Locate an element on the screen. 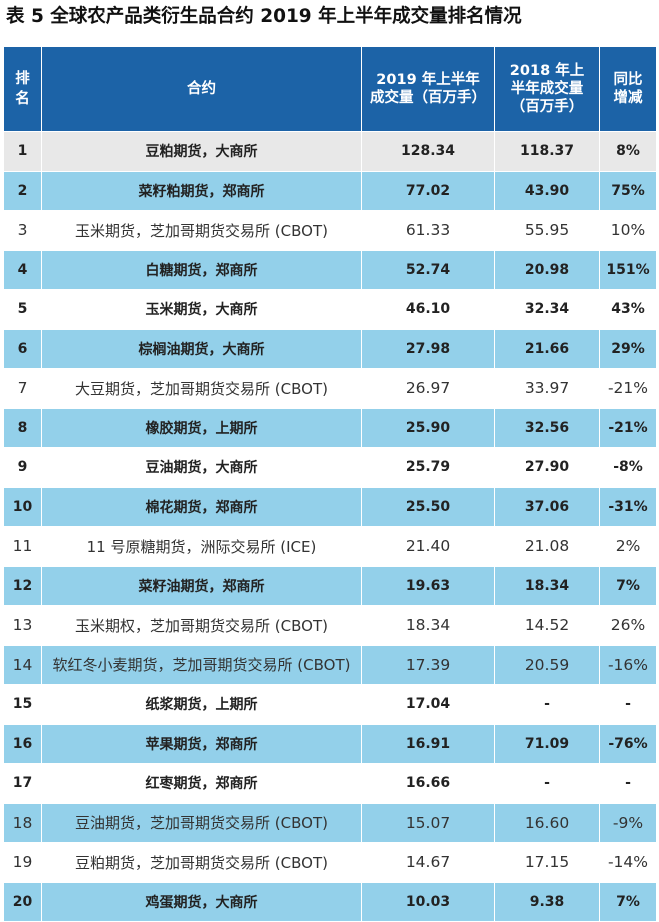 Image resolution: width=659 pixels, height=922 pixels. table-row: 15 纸浆期货，上期所 17.04- - is located at coordinates (330, 704).